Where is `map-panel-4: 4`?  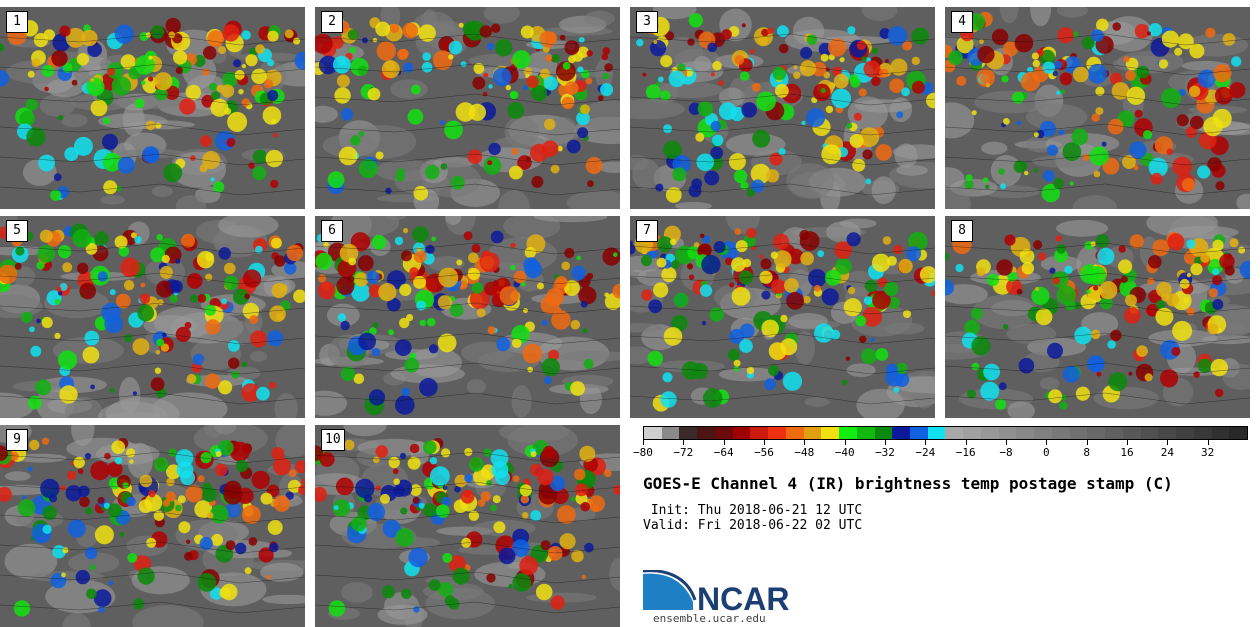
map-panel-4: 4 is located at coordinates (1097, 108).